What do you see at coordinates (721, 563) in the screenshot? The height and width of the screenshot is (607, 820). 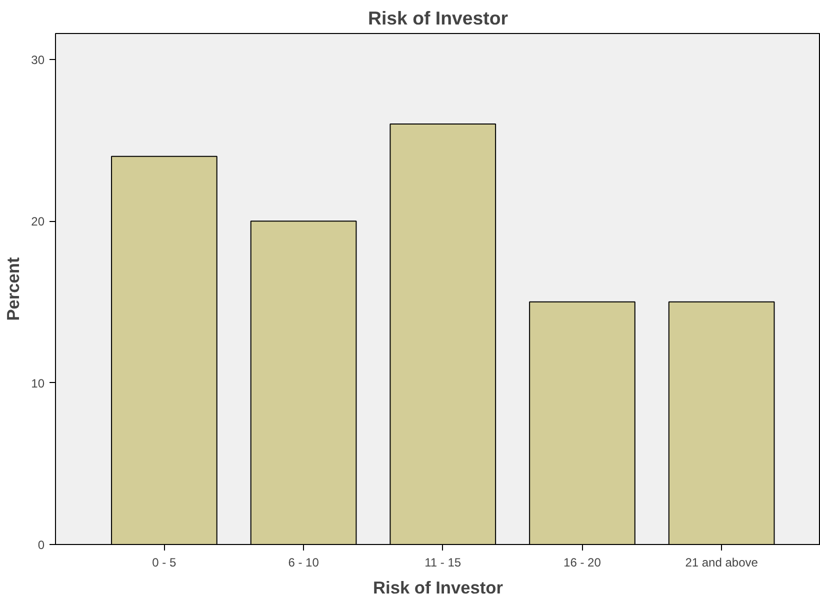 I see `x-tick-label: 21 and above` at bounding box center [721, 563].